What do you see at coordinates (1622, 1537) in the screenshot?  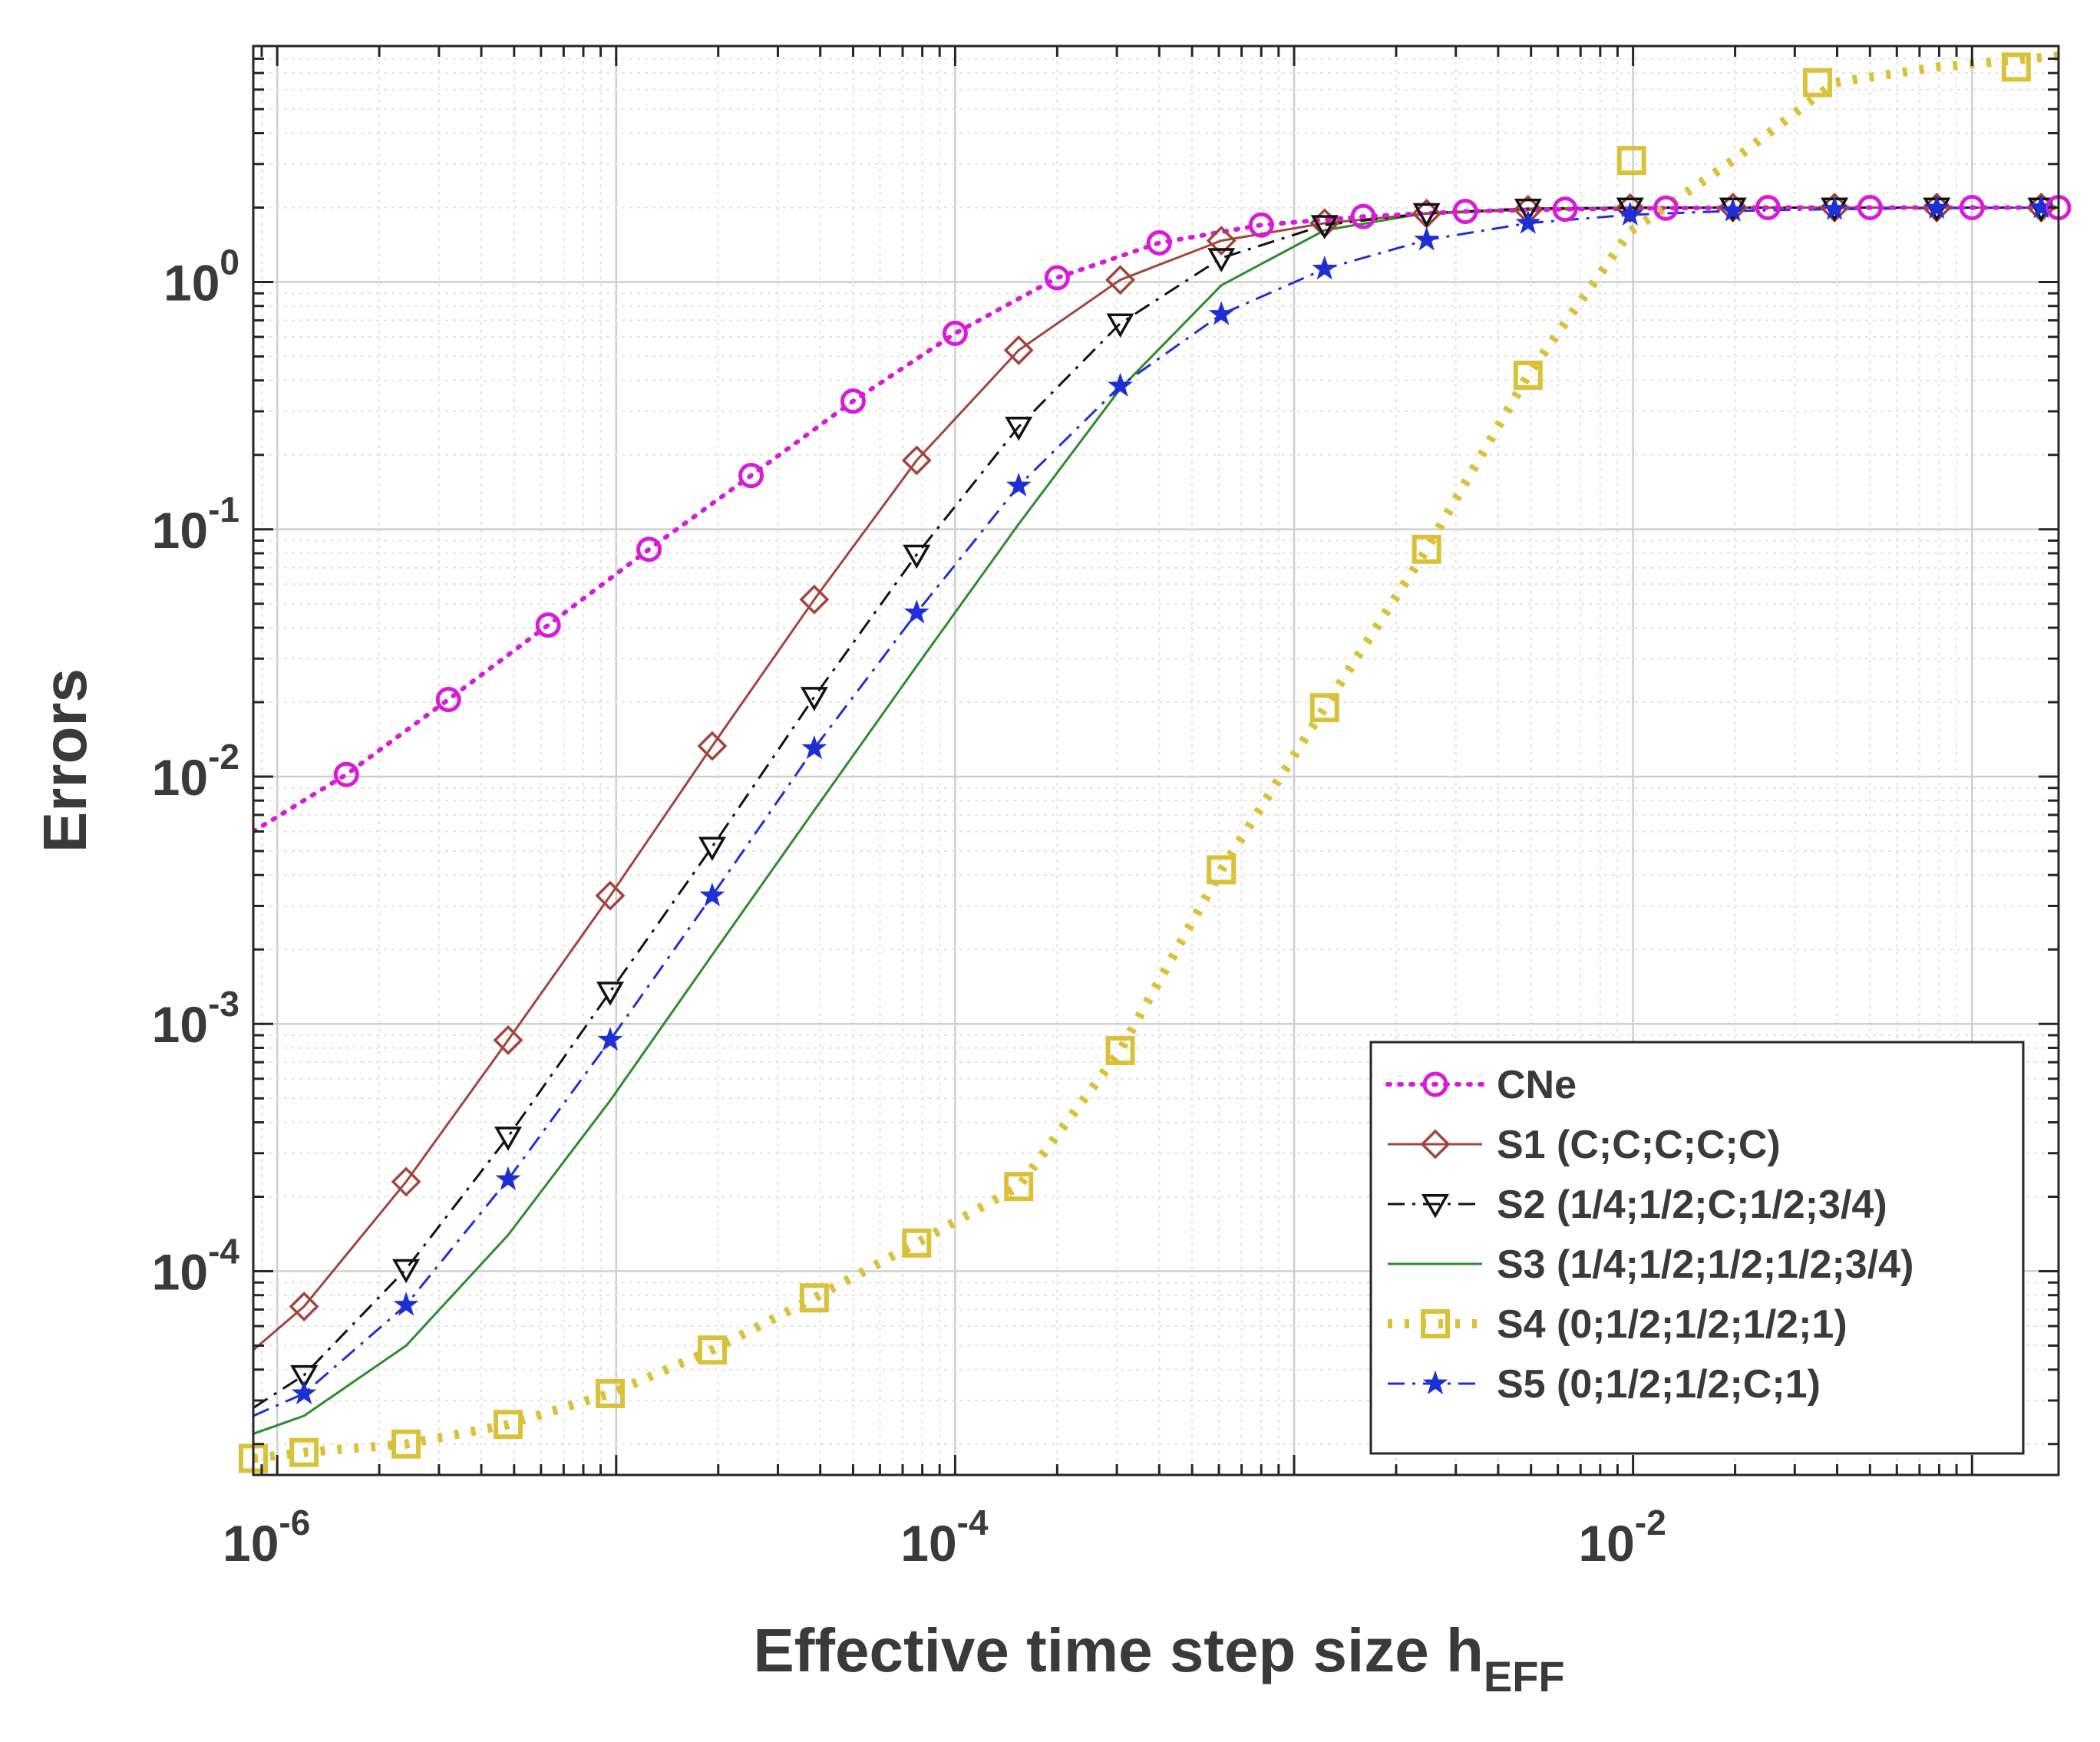 I see `x-tick-label: 10⁻²` at bounding box center [1622, 1537].